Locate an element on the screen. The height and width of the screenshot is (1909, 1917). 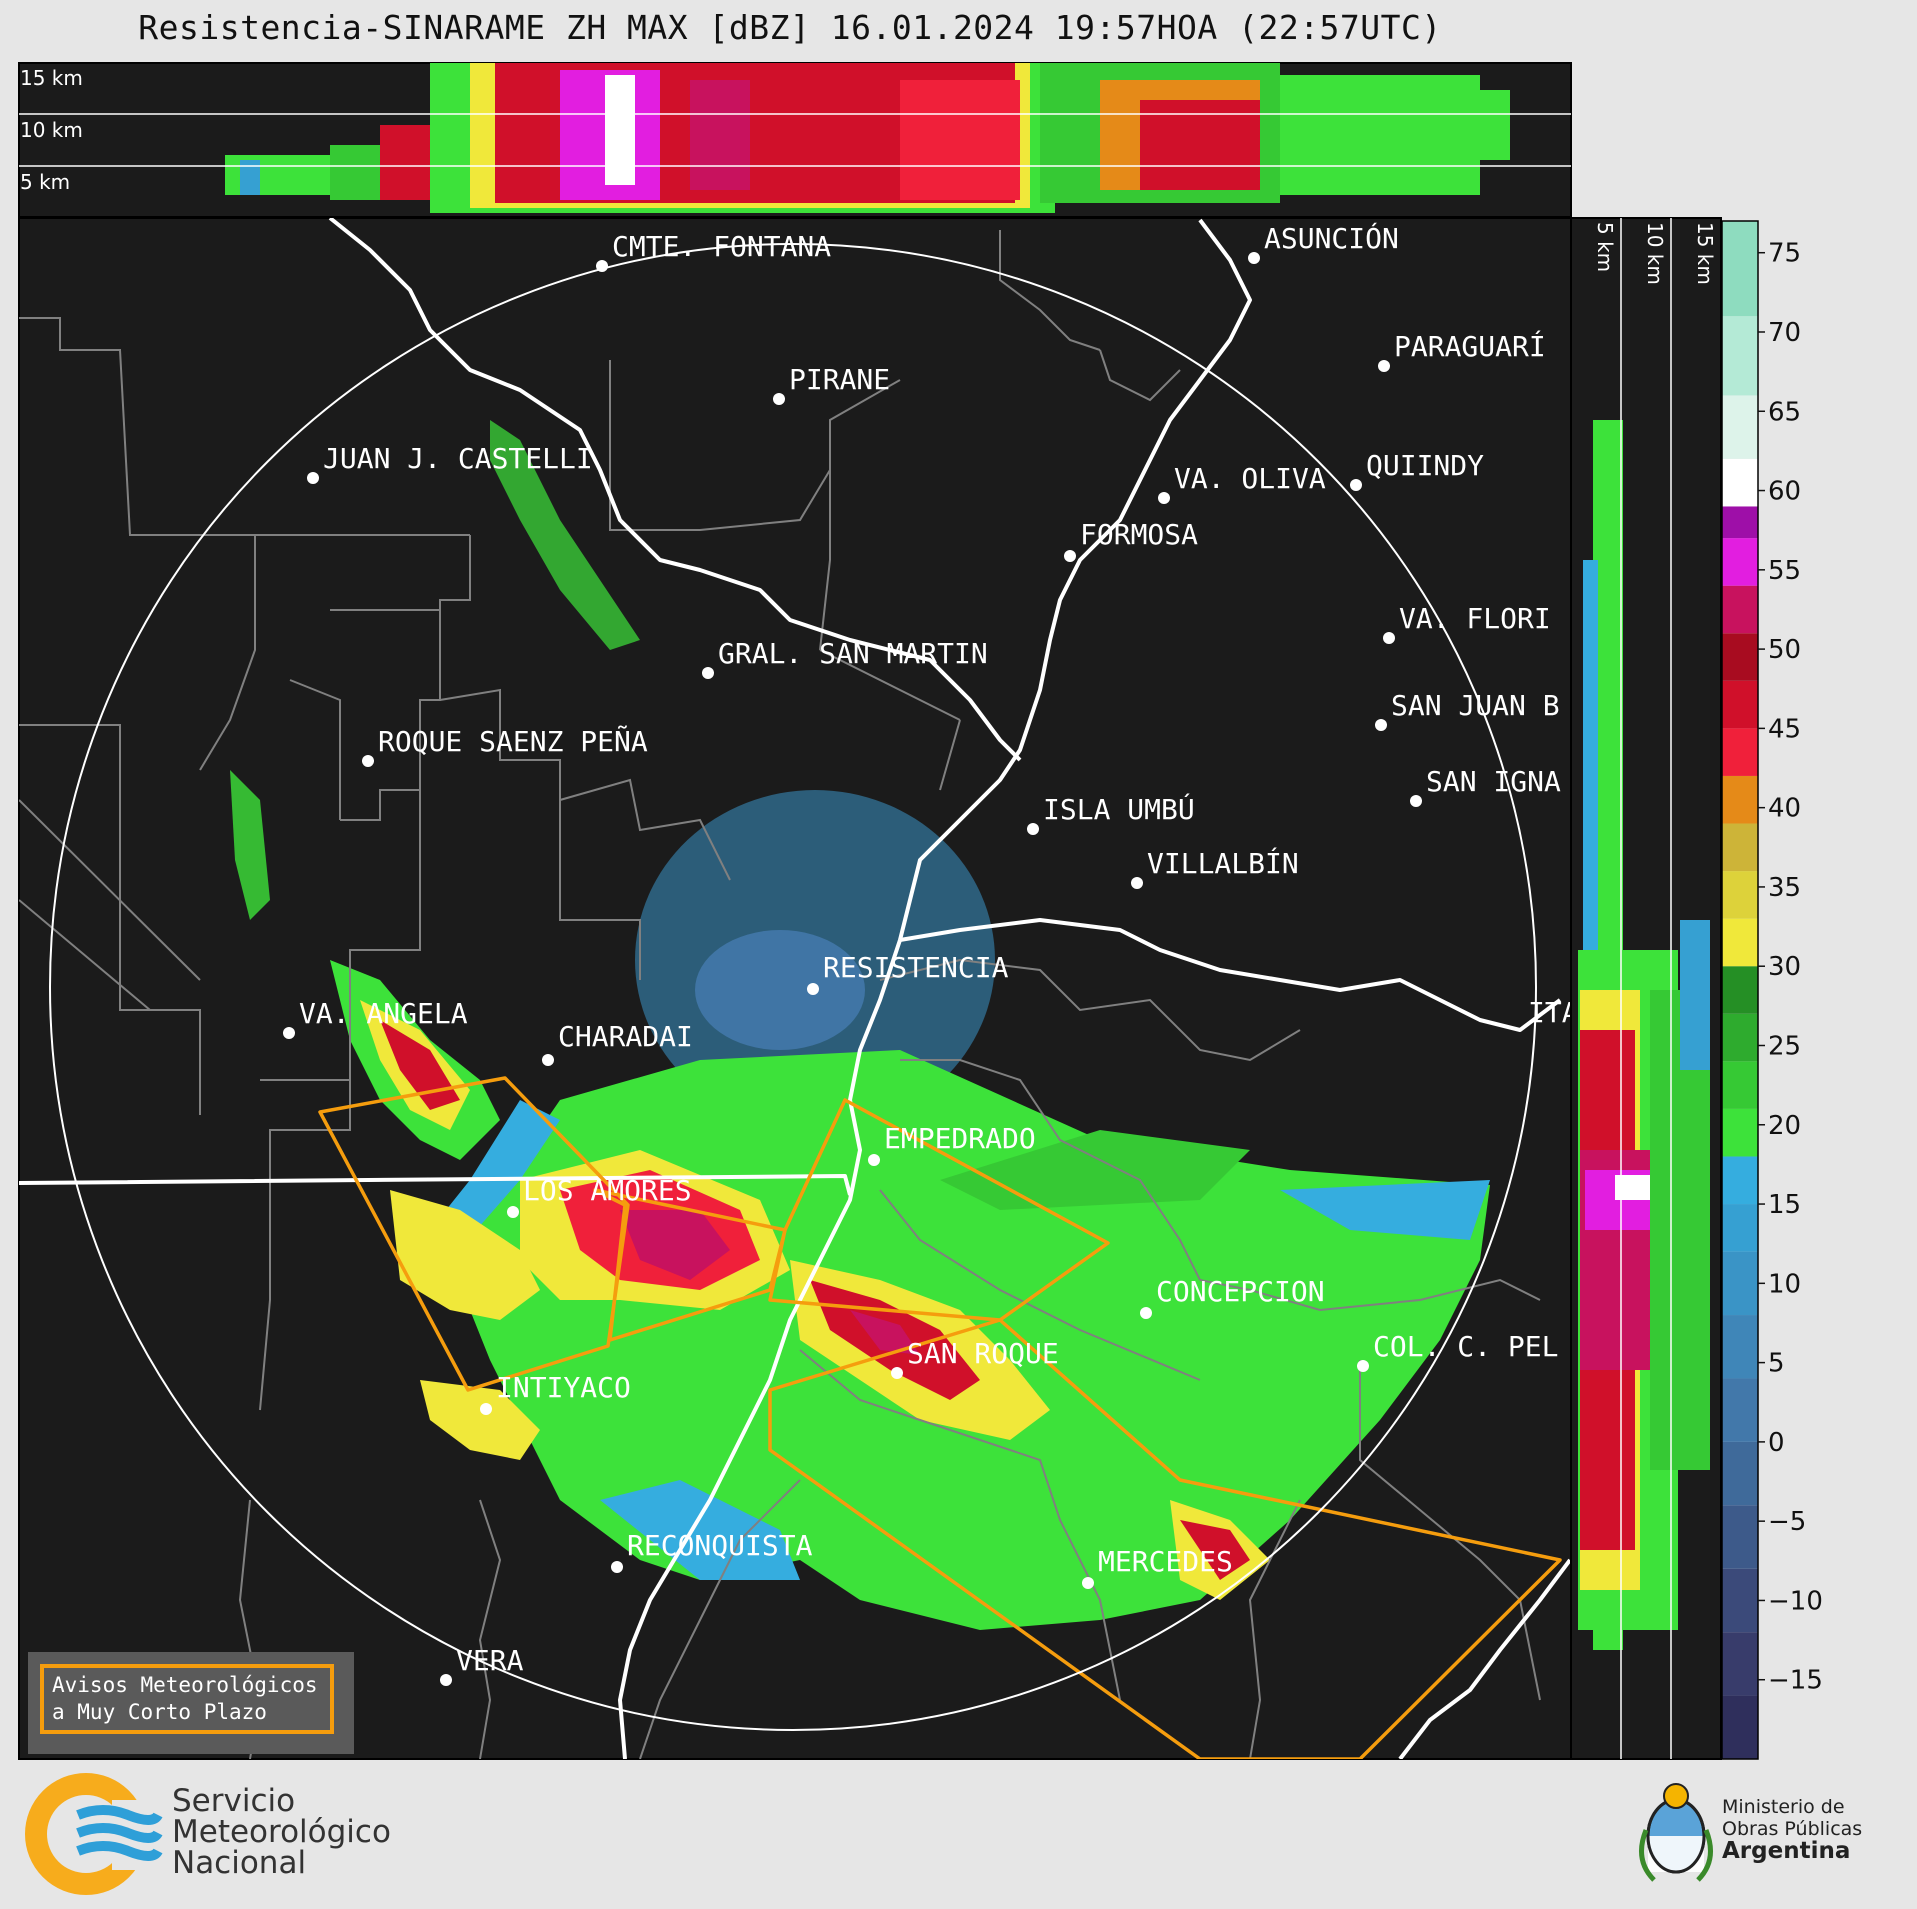
colorbar-tick-label: 40 is located at coordinates (1784, 809).